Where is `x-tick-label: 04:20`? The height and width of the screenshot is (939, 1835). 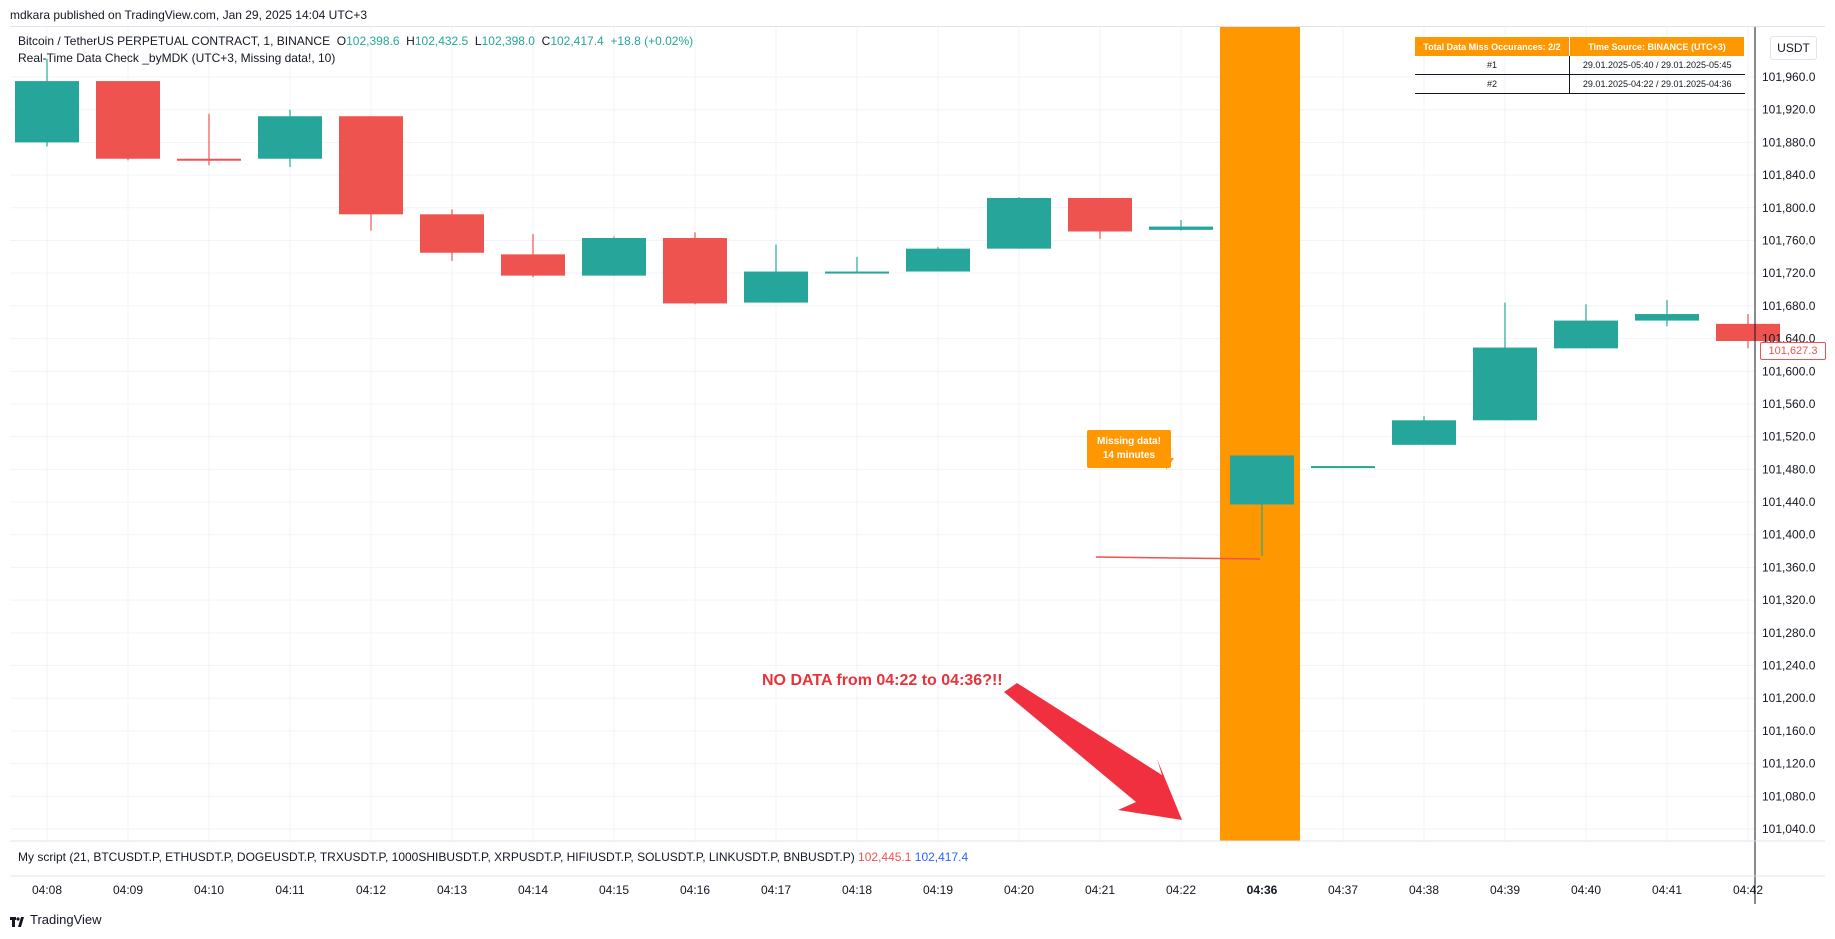
x-tick-label: 04:20 is located at coordinates (1019, 890).